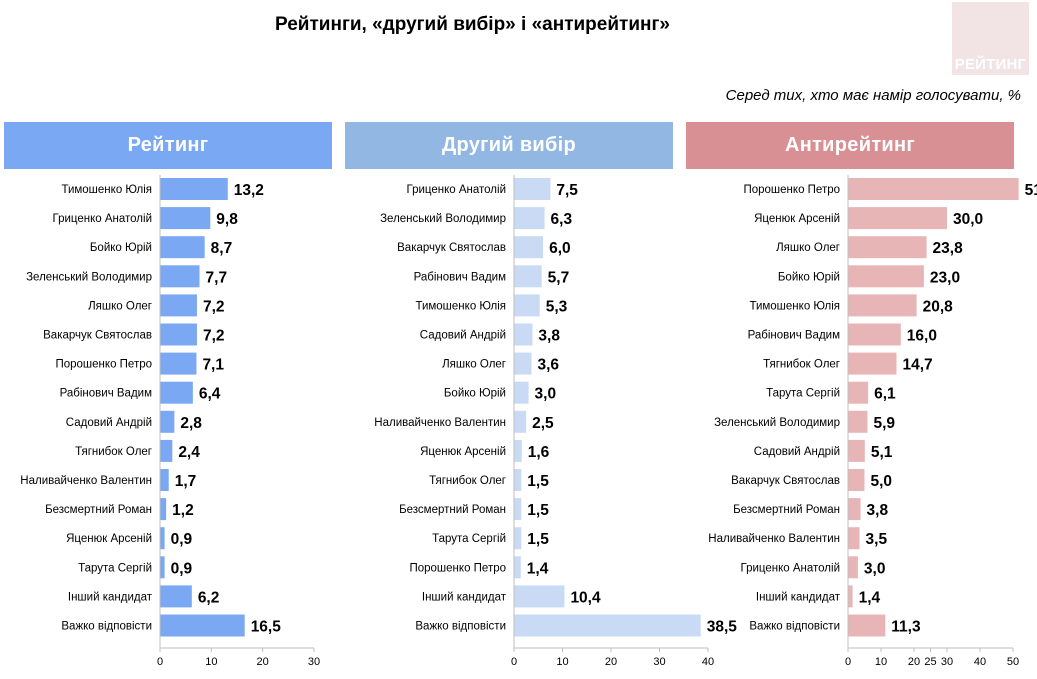 The height and width of the screenshot is (679, 1037). What do you see at coordinates (557, 306) in the screenshot?
I see `value-label: 5,3` at bounding box center [557, 306].